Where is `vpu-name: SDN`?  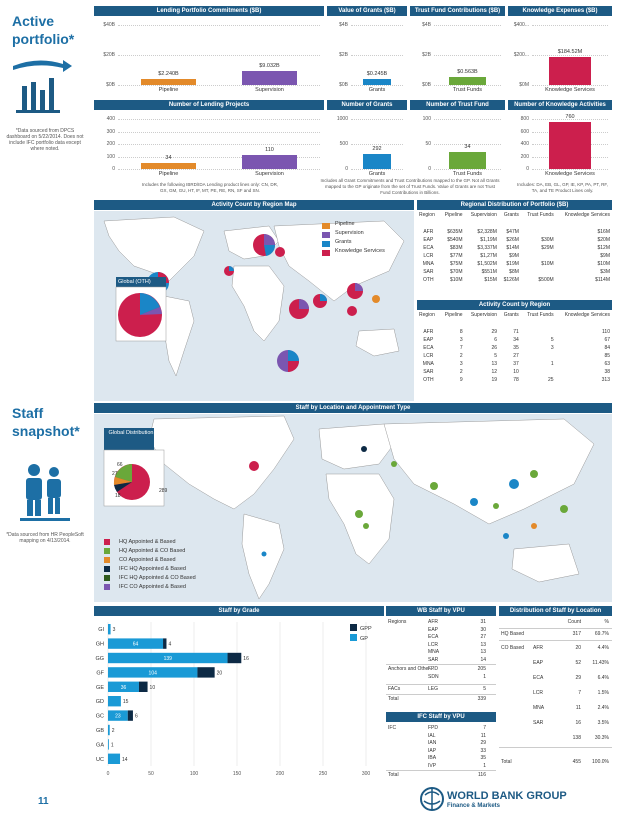 vpu-name: SDN is located at coordinates (433, 676).